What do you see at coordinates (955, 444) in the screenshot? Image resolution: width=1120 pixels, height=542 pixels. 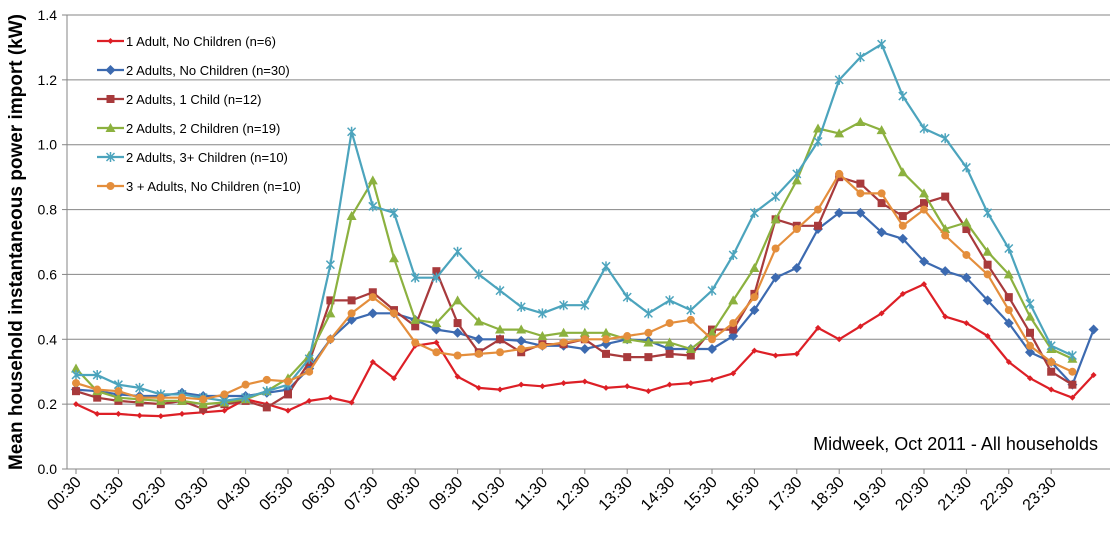 I see `chart-annotation: Midweek, Oct 2011 - All households` at bounding box center [955, 444].